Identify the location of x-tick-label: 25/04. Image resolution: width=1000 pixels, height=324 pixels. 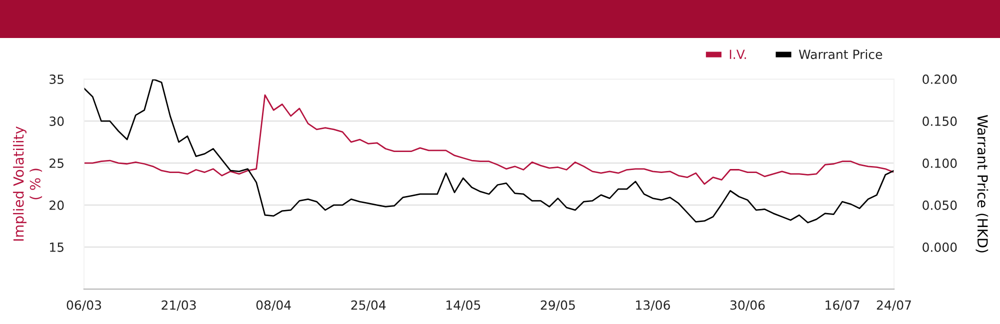
(368, 305).